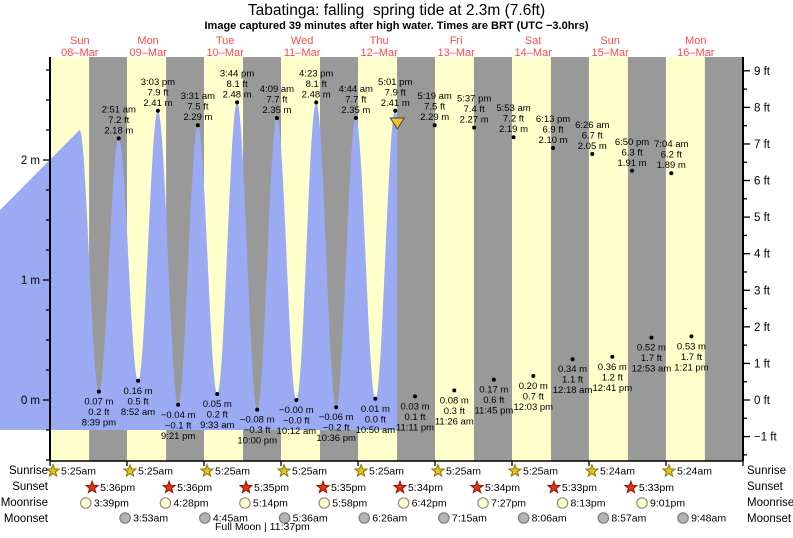 The image size is (793, 538). I want to click on tide-annotation-high: 6.3 ft, so click(631, 152).